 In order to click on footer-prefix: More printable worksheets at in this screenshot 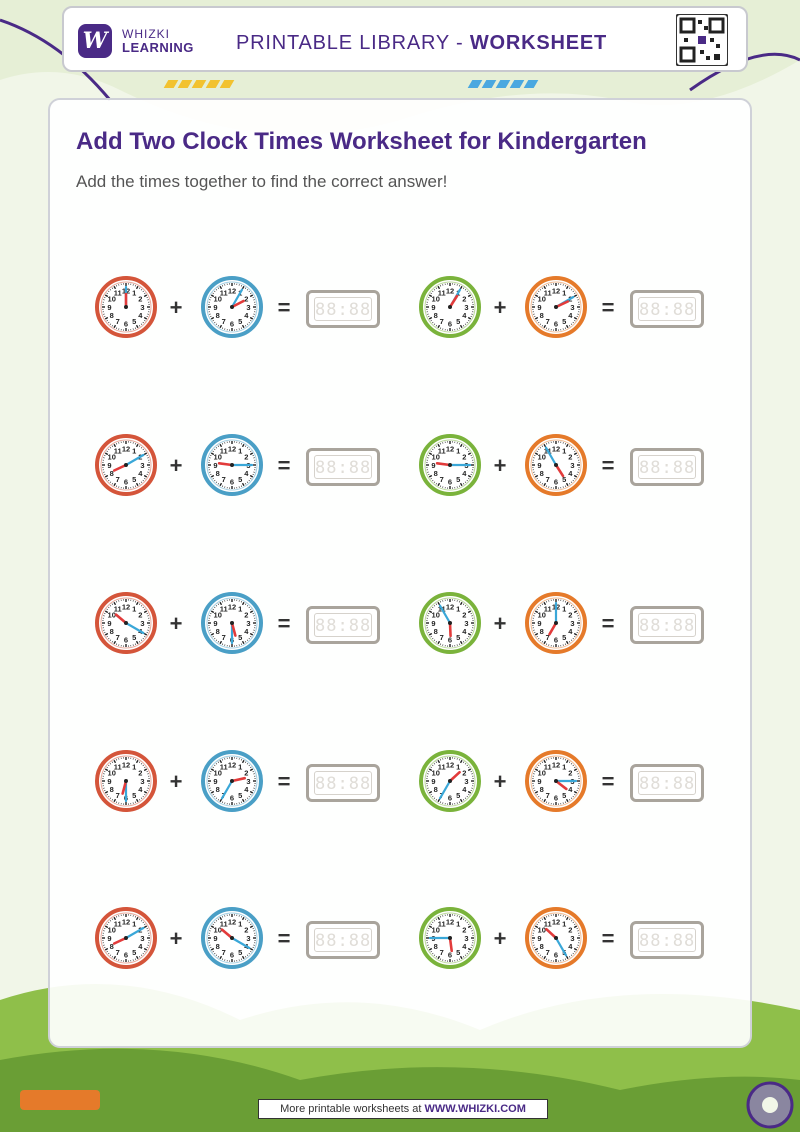, I will do `click(352, 1109)`.